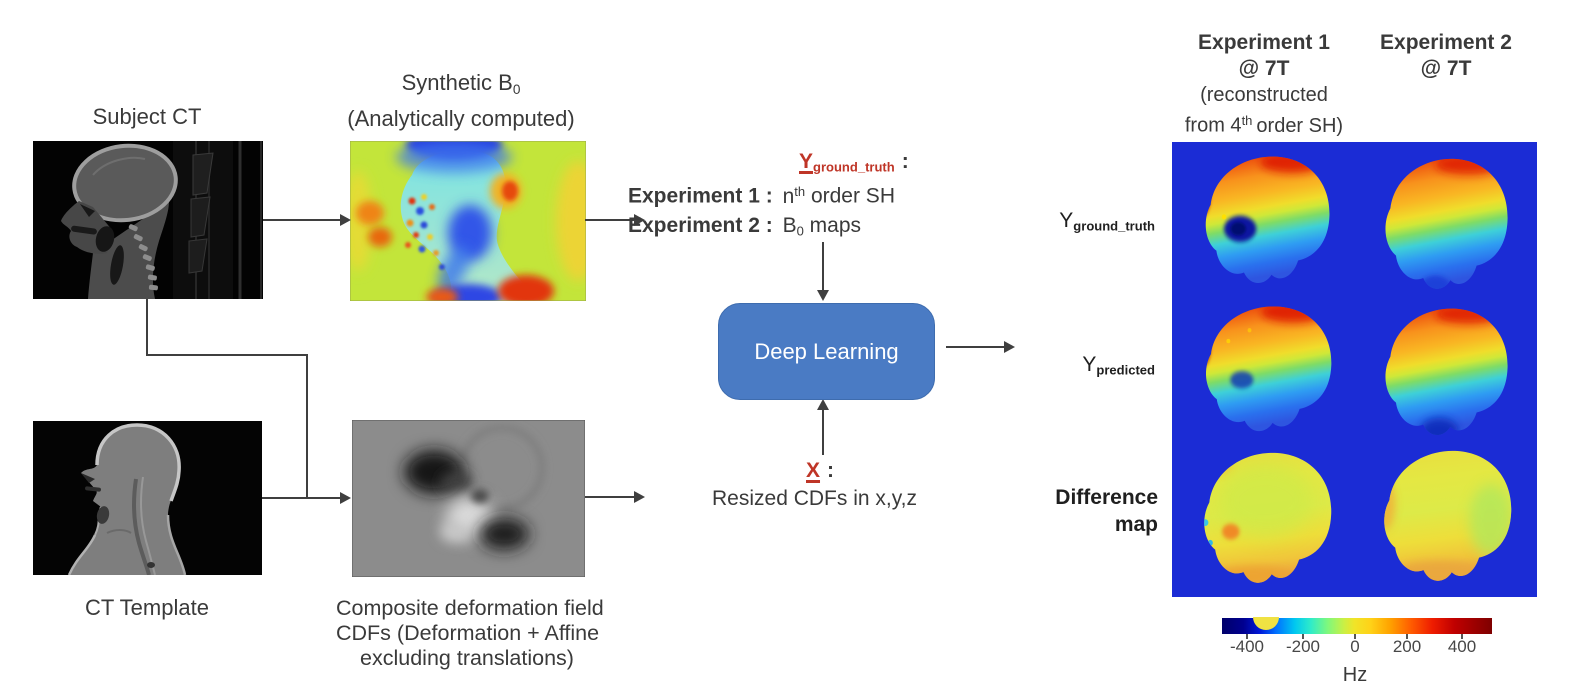  I want to click on colorbar-tick-label: 400, so click(1462, 646).